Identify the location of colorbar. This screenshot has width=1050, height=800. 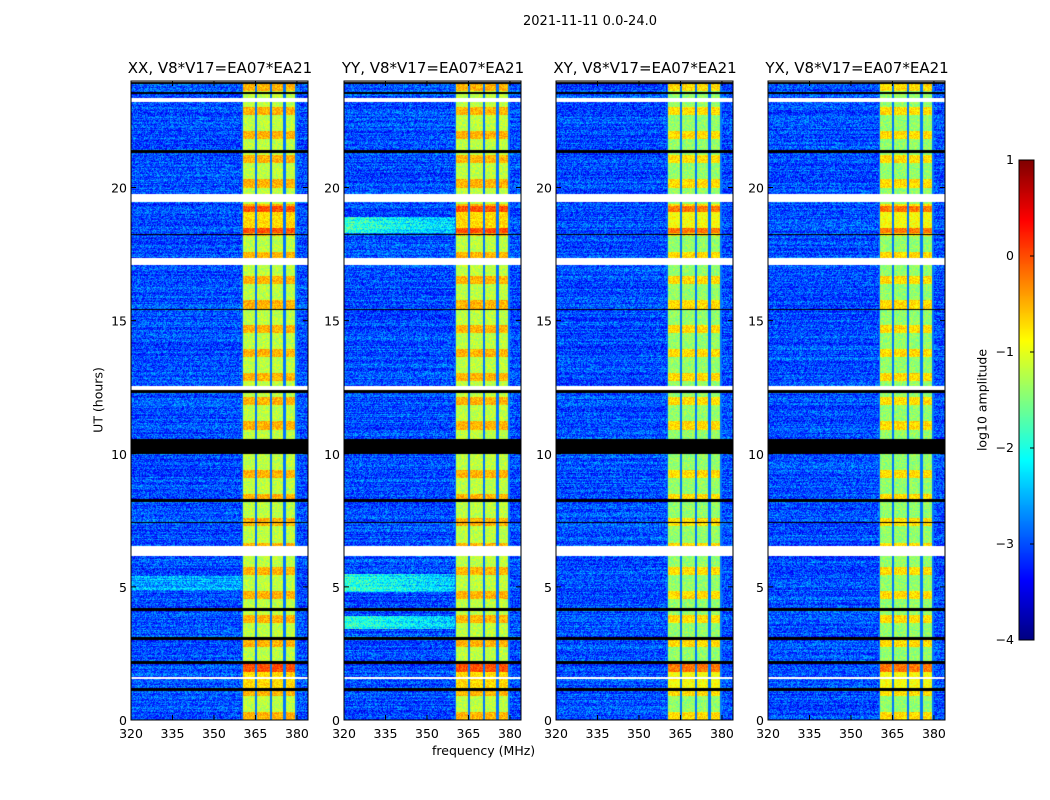
(1026, 400).